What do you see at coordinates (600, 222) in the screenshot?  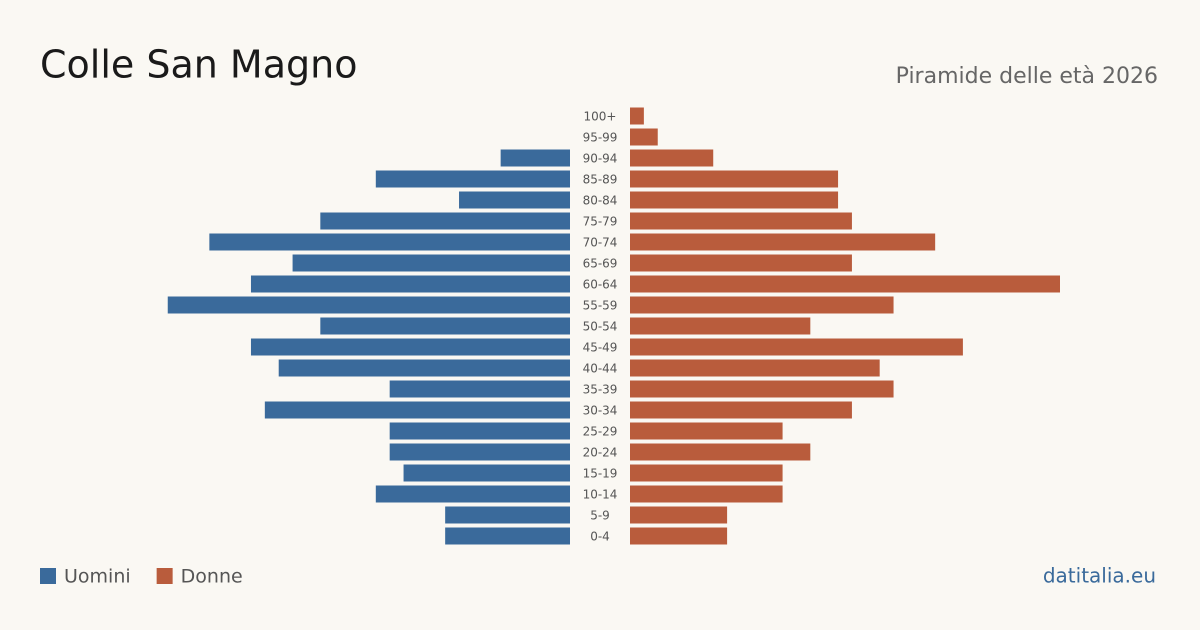 I see `age-label: 75-79` at bounding box center [600, 222].